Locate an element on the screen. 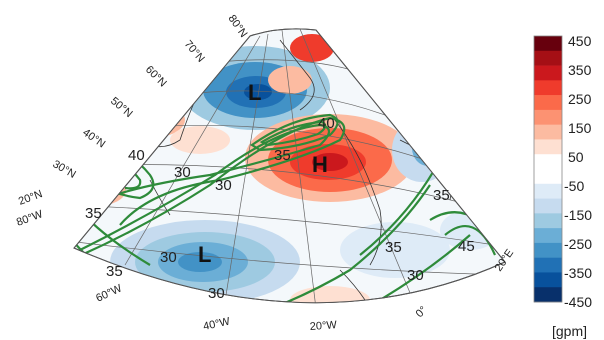  lat-label-30n: 30°N is located at coordinates (64, 169).